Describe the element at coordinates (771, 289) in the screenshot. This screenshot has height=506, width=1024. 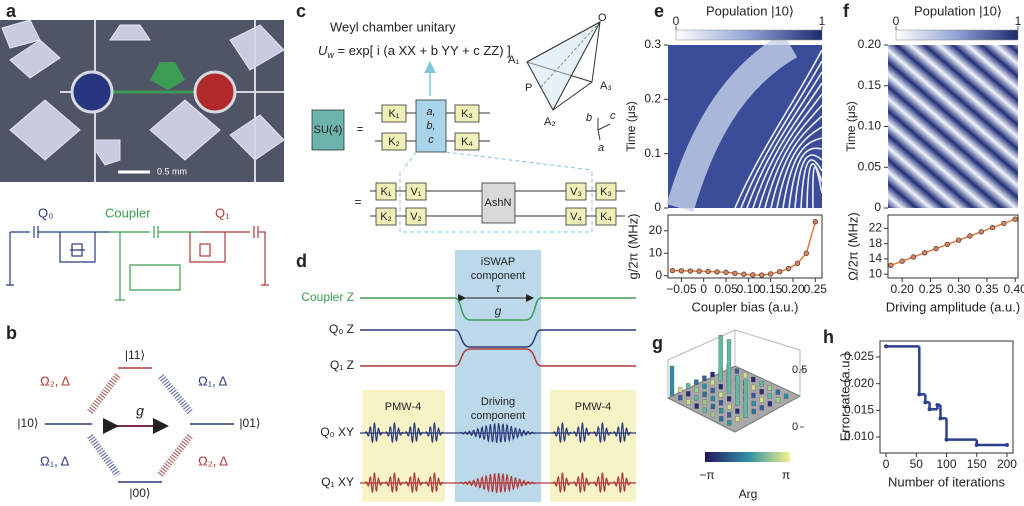
I see `x-tick-label: 0.15` at that location.